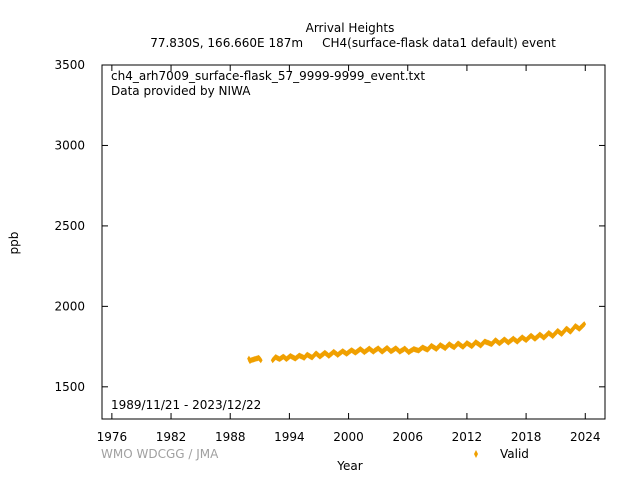 Image resolution: width=640 pixels, height=480 pixels. What do you see at coordinates (230, 437) in the screenshot?
I see `x-tick-label: 1988` at bounding box center [230, 437].